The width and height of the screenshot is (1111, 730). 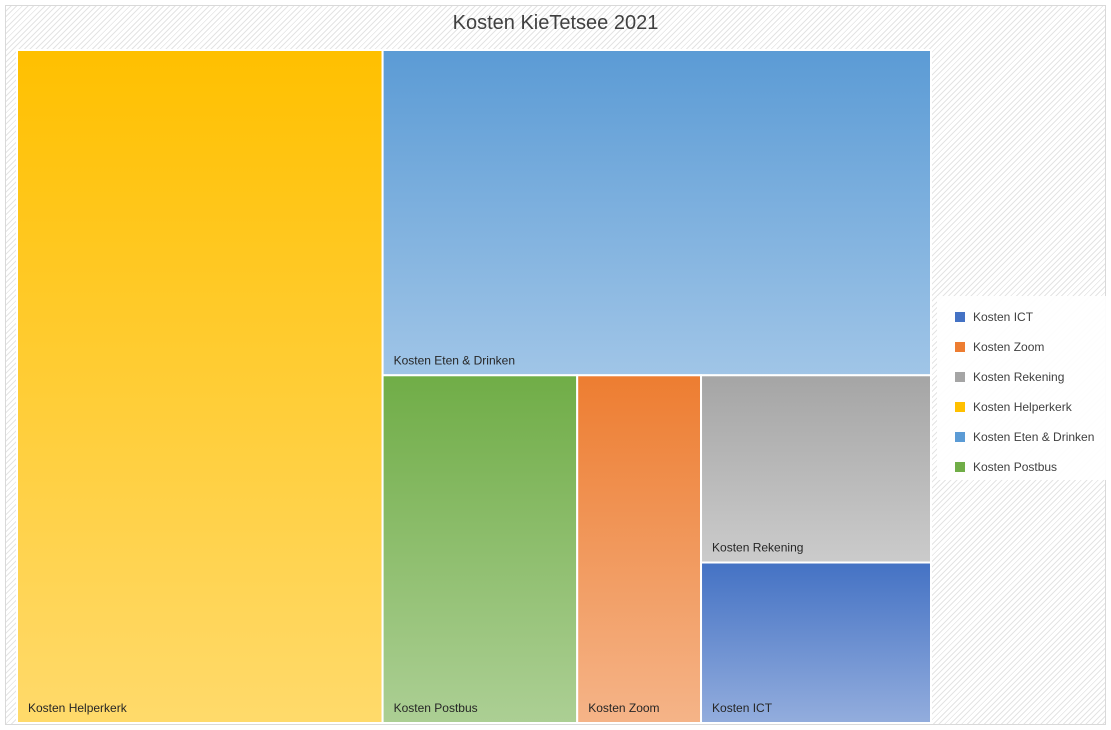 What do you see at coordinates (757, 548) in the screenshot?
I see `tile-label-kosten-rekening: Kosten Rekening` at bounding box center [757, 548].